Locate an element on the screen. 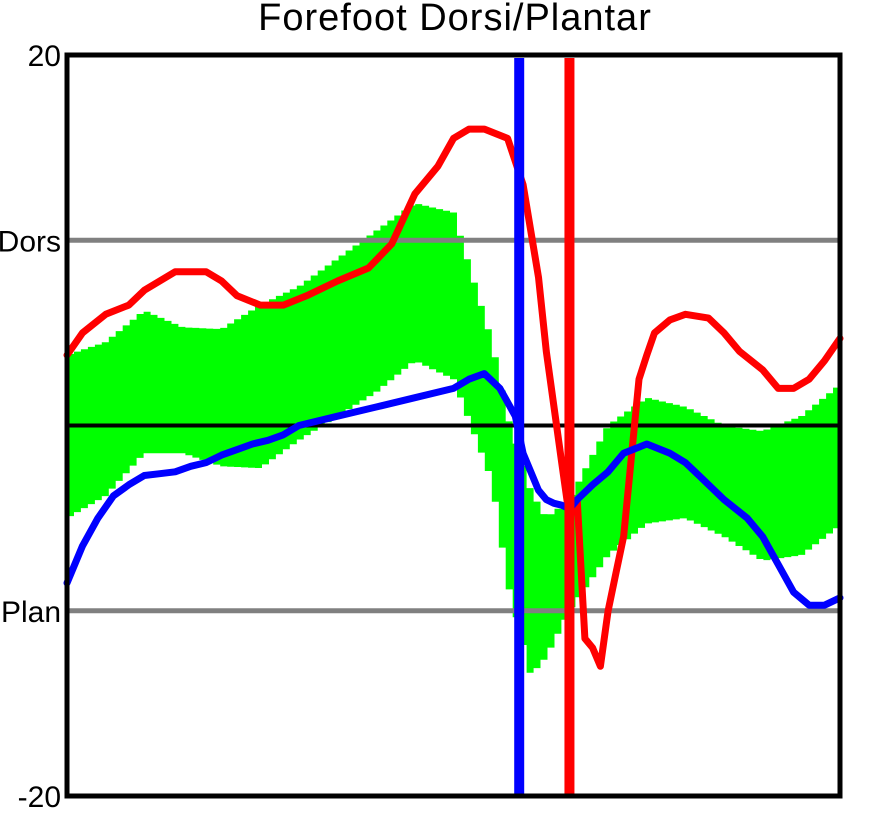 The height and width of the screenshot is (823, 873). chart-title: Forefoot Dorsi/Plantar is located at coordinates (455, 19).